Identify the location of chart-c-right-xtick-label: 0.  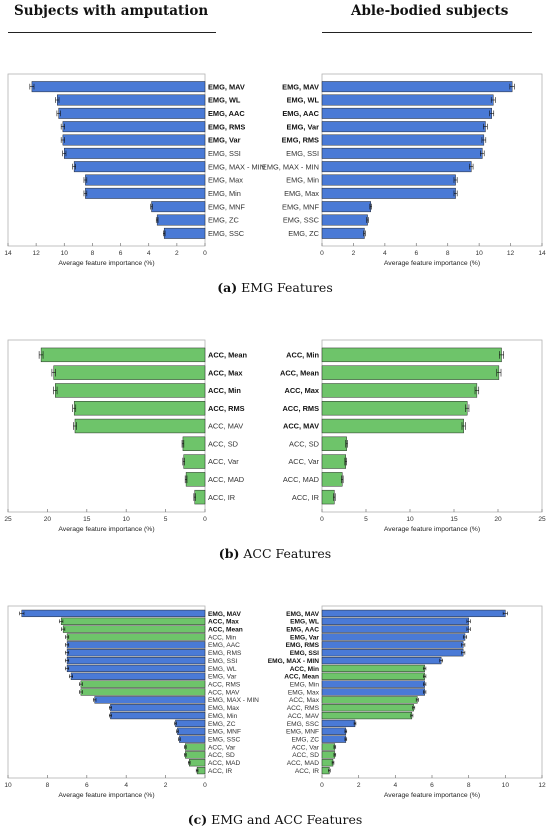
(322, 785).